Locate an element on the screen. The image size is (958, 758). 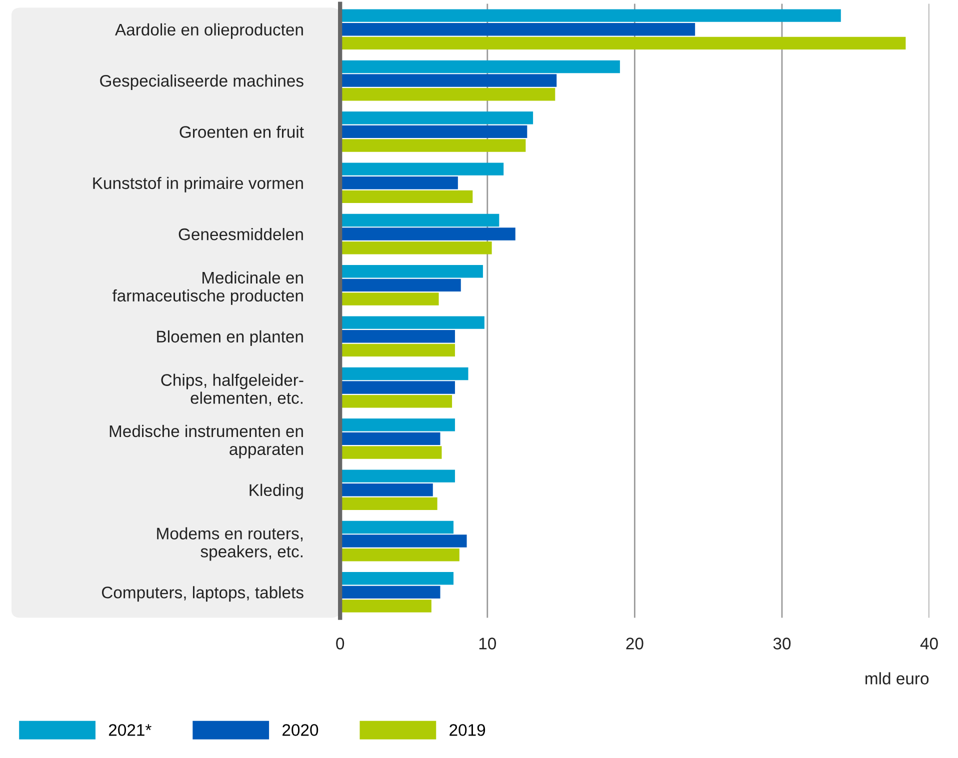
legend-label: 2019 is located at coordinates (468, 730).